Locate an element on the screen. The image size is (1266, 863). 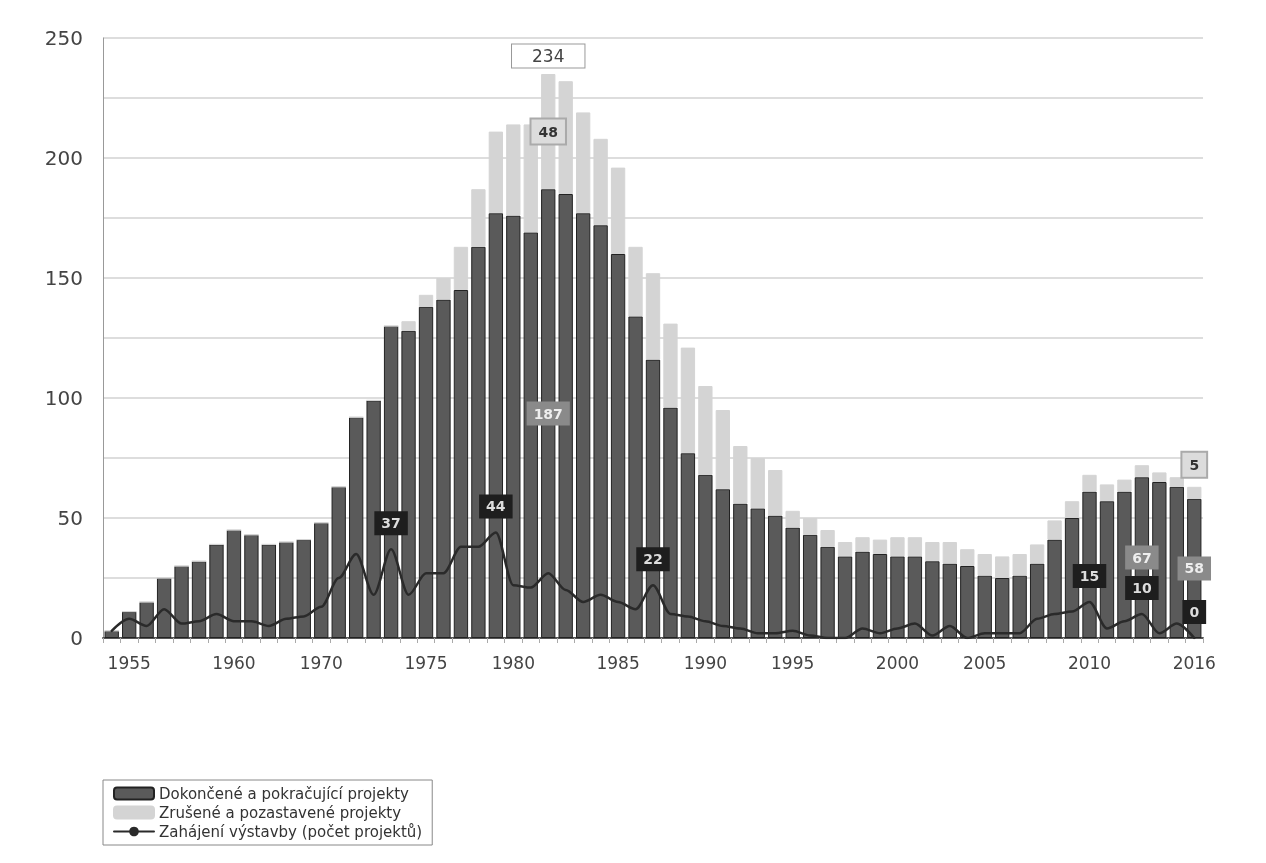
x-tick-label: 1980 is located at coordinates (513, 662).